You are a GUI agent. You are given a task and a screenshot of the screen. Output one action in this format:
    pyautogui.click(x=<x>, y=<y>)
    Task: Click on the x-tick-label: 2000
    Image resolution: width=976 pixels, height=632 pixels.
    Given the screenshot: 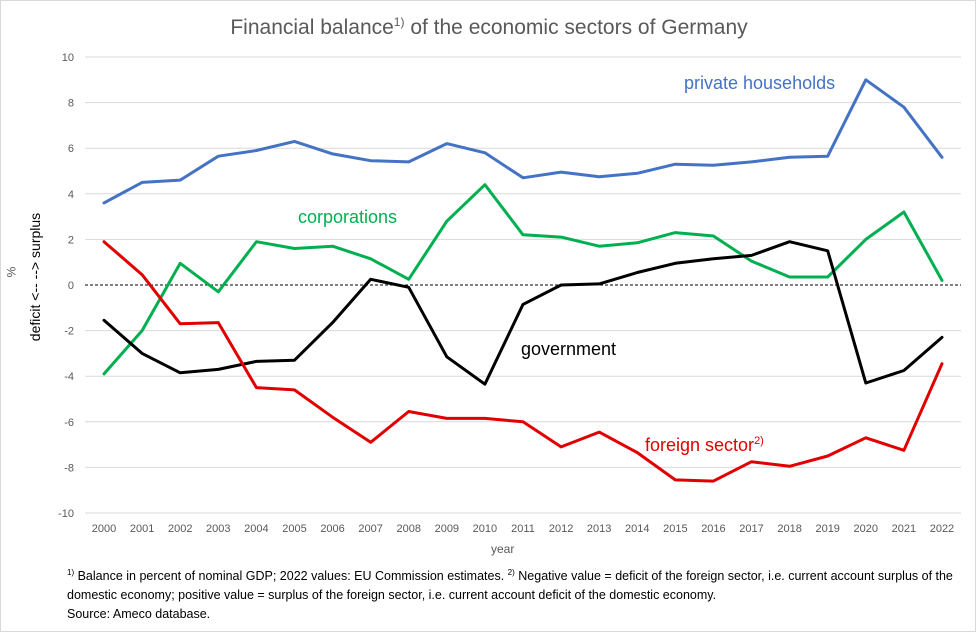 What is the action you would take?
    pyautogui.click(x=104, y=529)
    